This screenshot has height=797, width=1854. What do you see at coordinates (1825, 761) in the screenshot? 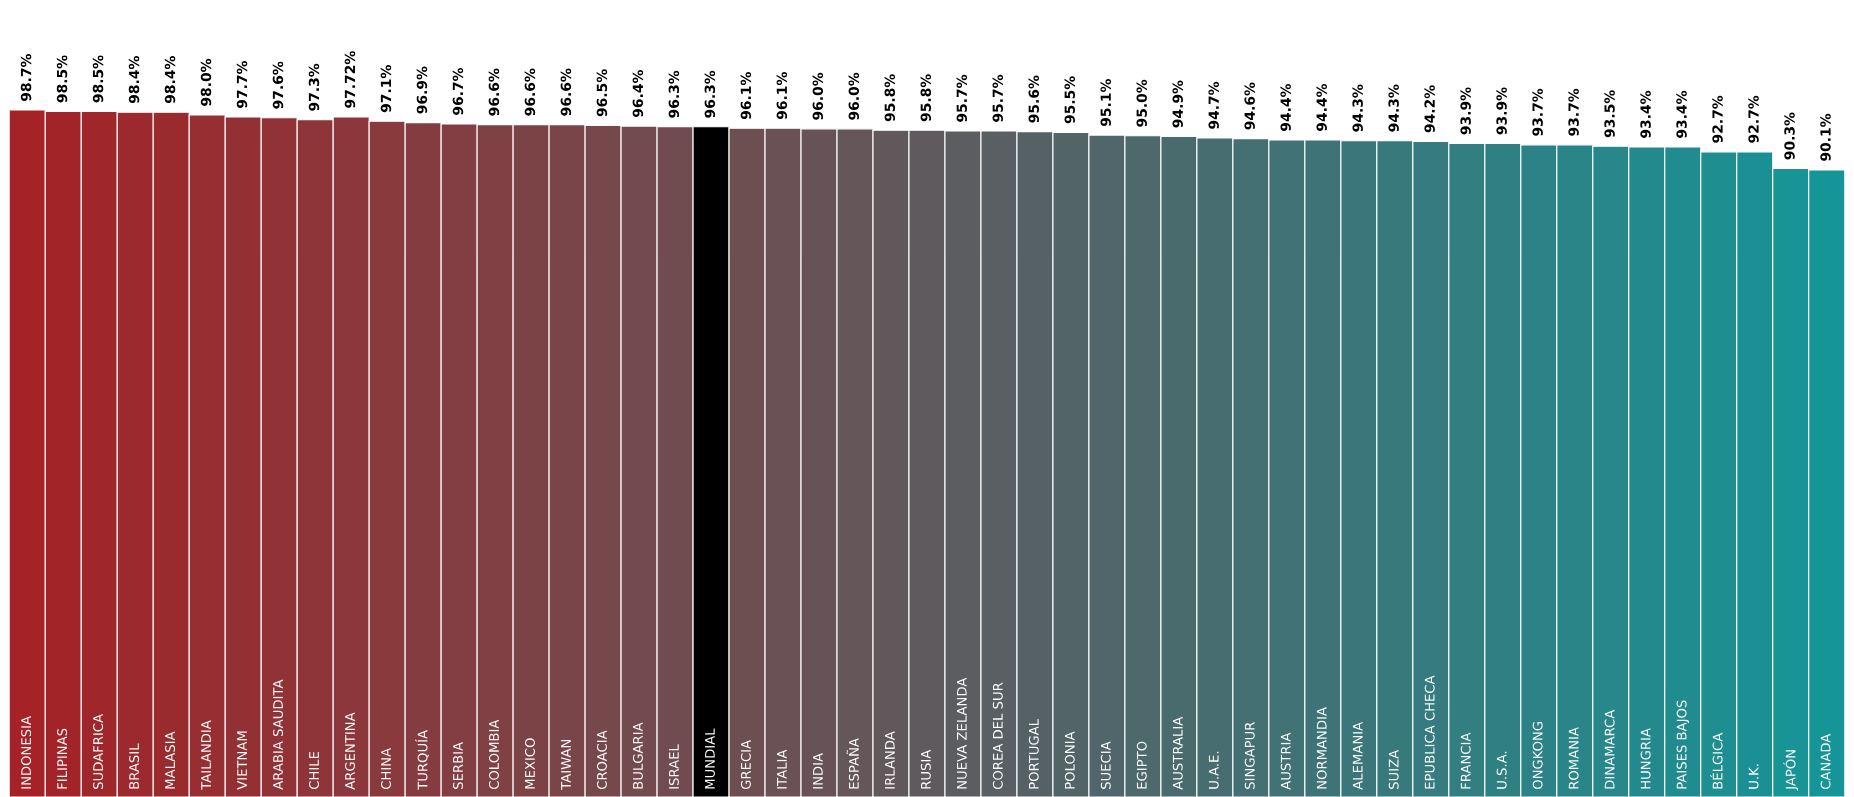
I see `x-tick-label: CANADA` at bounding box center [1825, 761].